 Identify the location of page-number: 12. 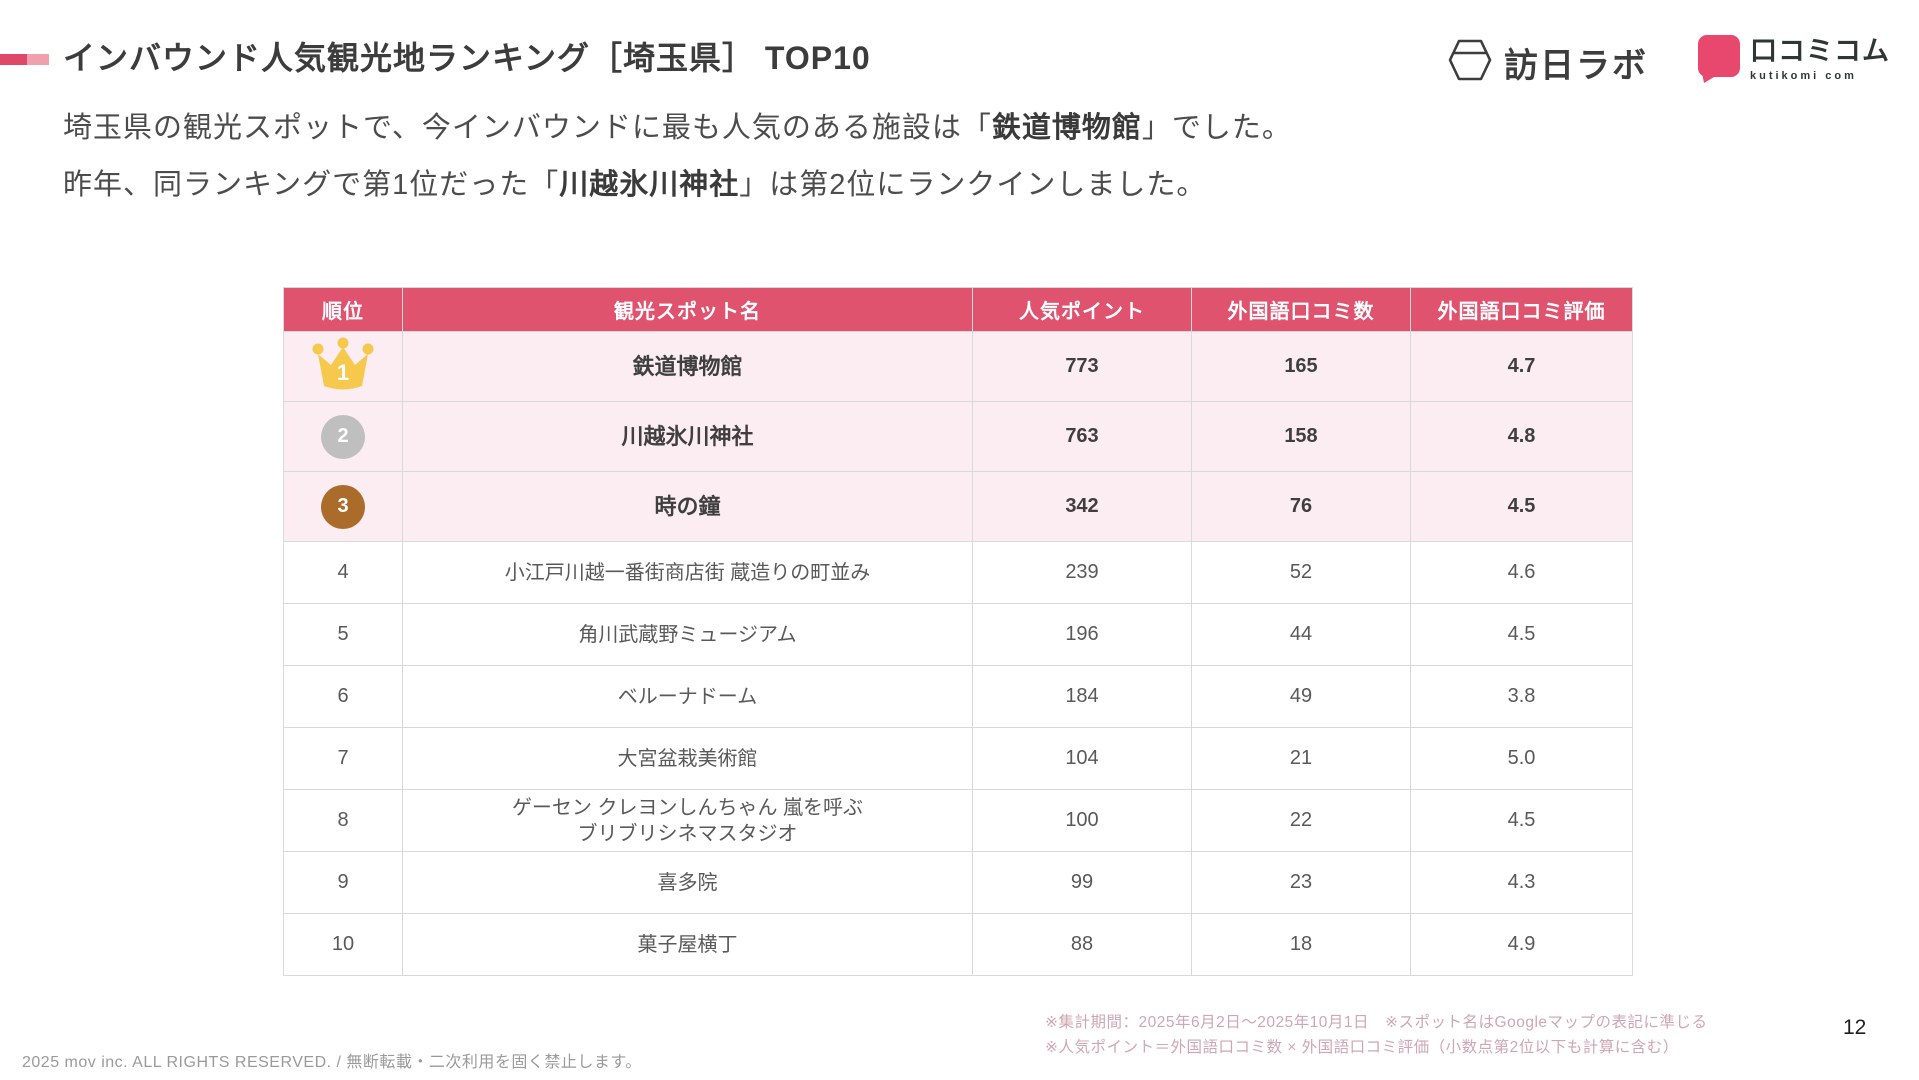
(1855, 1027).